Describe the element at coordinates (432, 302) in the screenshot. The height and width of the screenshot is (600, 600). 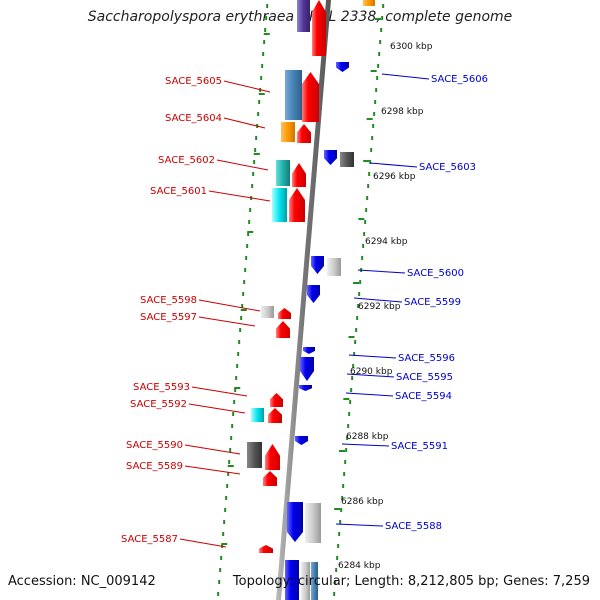
I see `gene-label-right: SACE_5599` at that location.